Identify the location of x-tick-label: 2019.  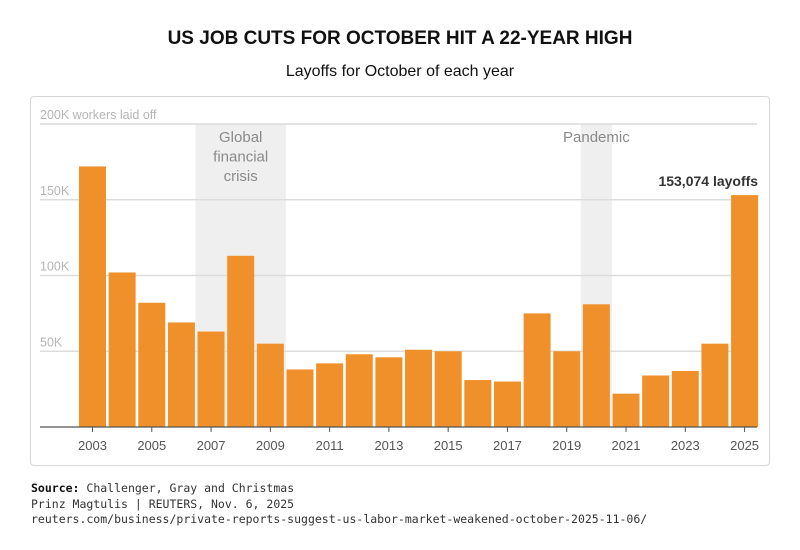
(566, 445).